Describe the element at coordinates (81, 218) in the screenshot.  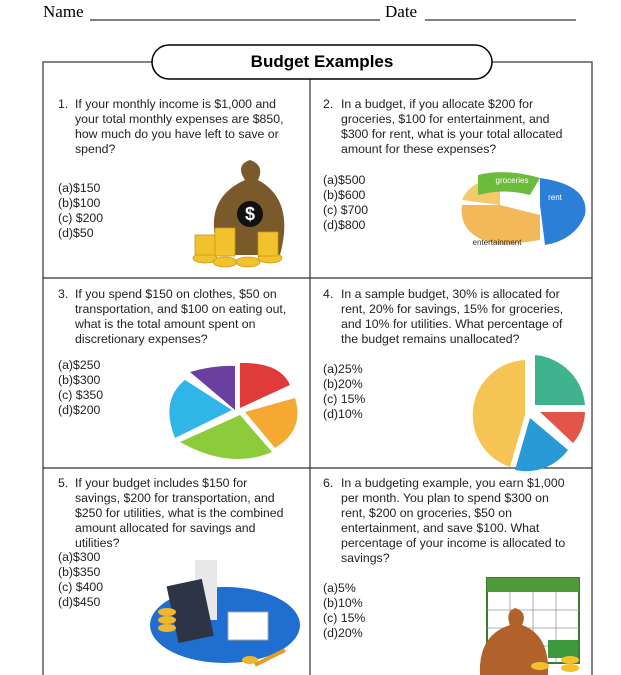
I see `answer-option: (c) $200` at that location.